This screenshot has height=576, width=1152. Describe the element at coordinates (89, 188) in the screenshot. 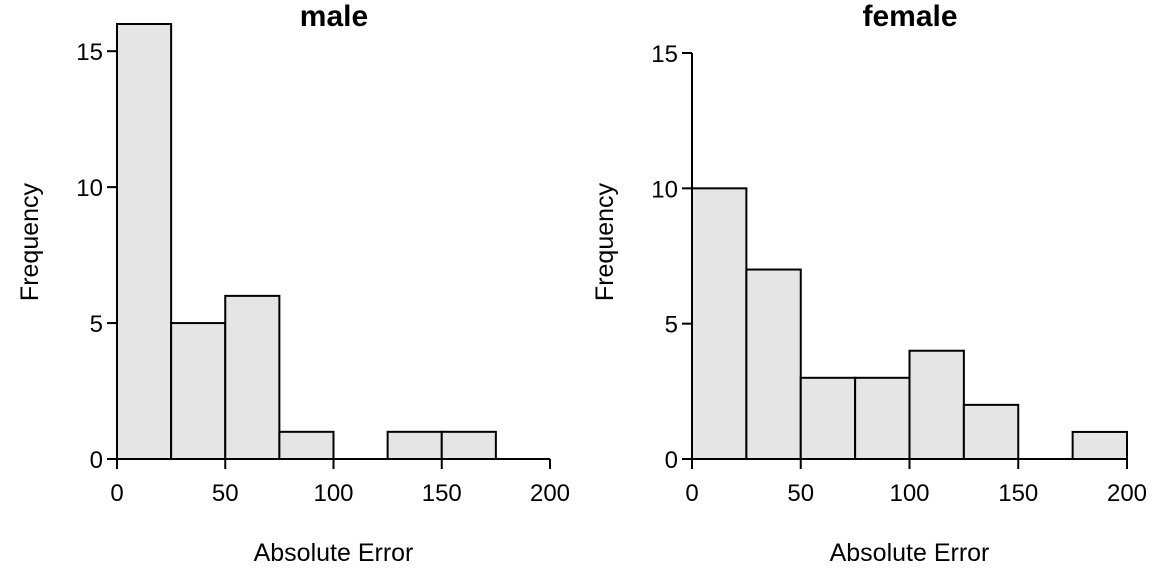

I see `male-y-tick-label-2: 10` at that location.